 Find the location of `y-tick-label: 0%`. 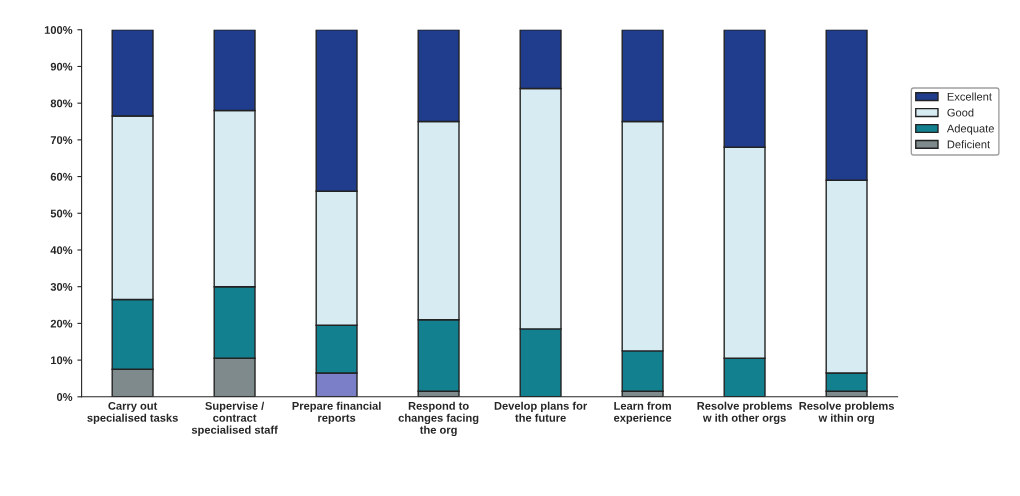

y-tick-label: 0% is located at coordinates (64, 397).